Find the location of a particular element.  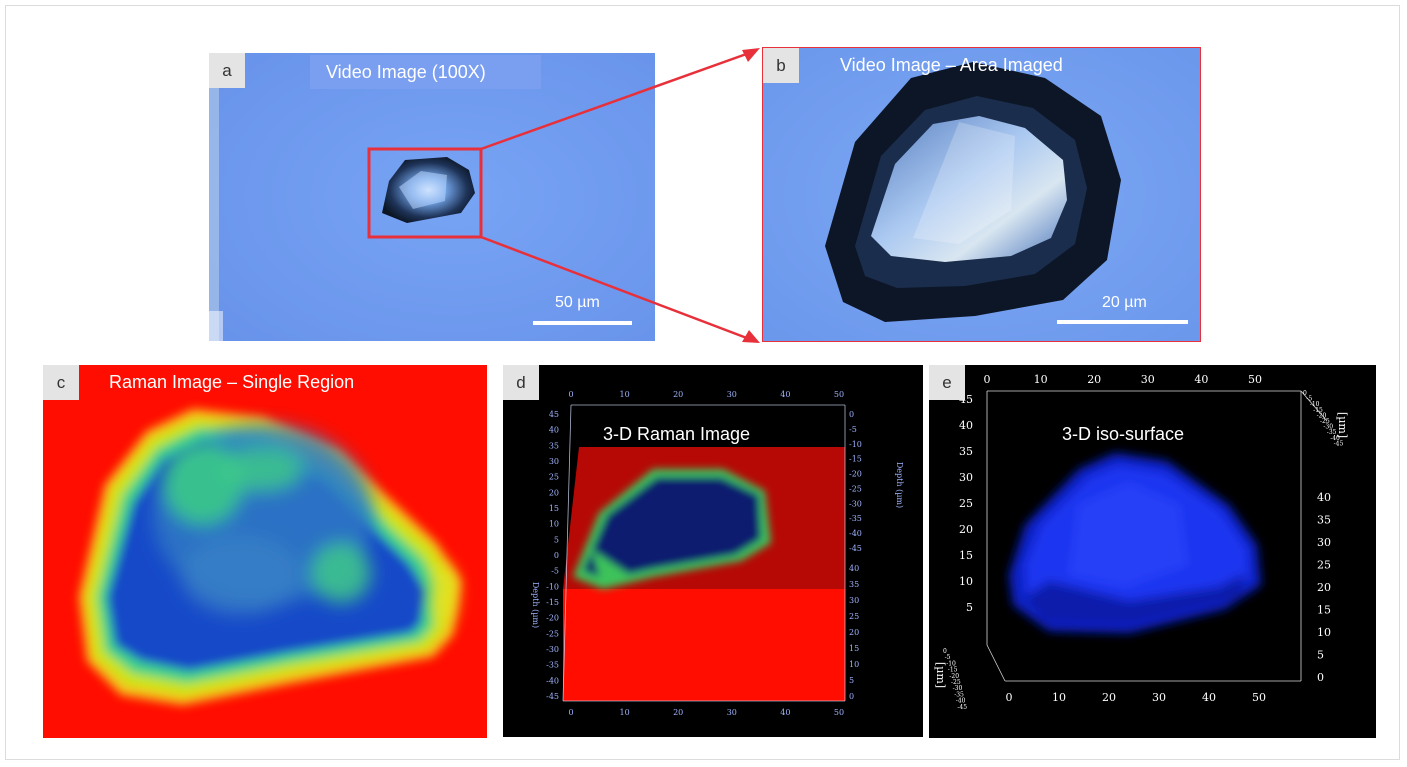

panel-e-lower-left-tick: -5 is located at coordinates (948, 657).